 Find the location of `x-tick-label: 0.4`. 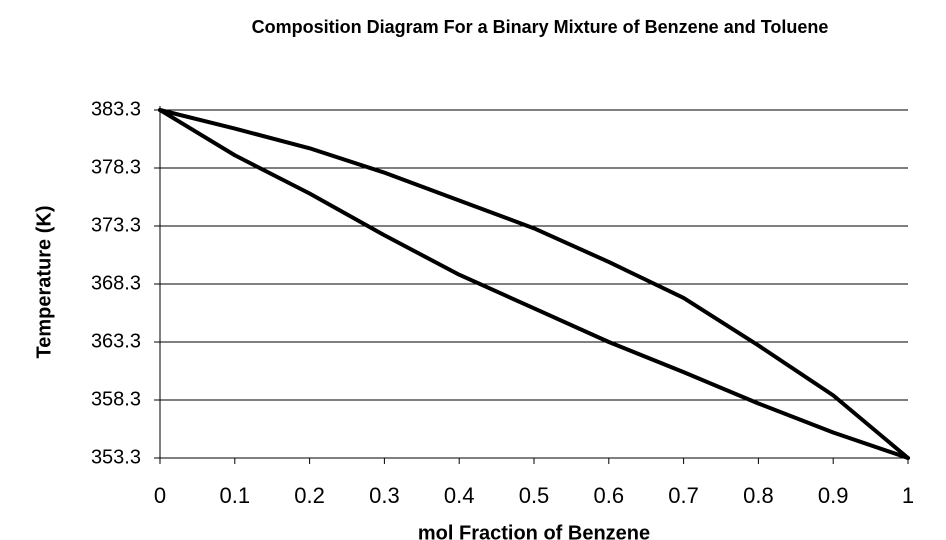

x-tick-label: 0.4 is located at coordinates (459, 495).